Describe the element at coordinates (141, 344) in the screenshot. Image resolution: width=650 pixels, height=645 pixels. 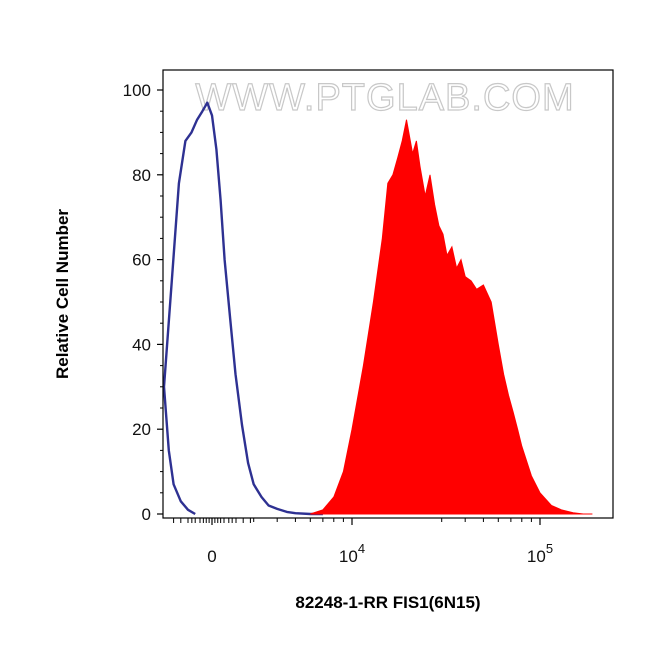
I see `y-tick-label: 40` at that location.